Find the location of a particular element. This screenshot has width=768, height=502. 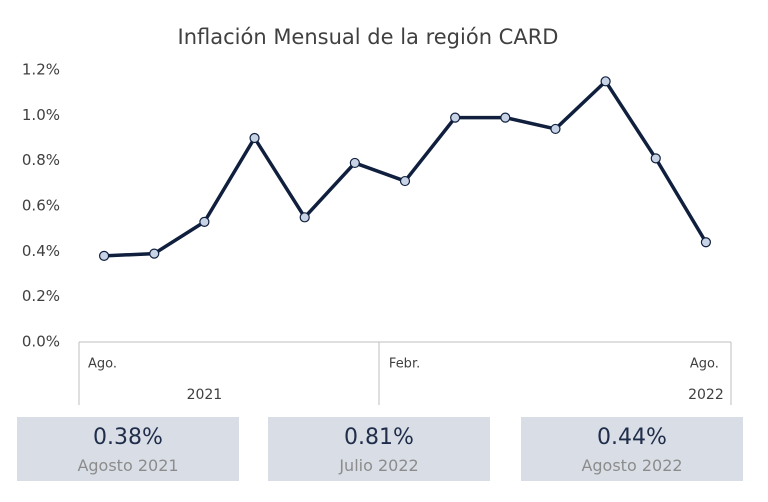

kpi-card: 0.38% Agosto 2021 is located at coordinates (128, 449).